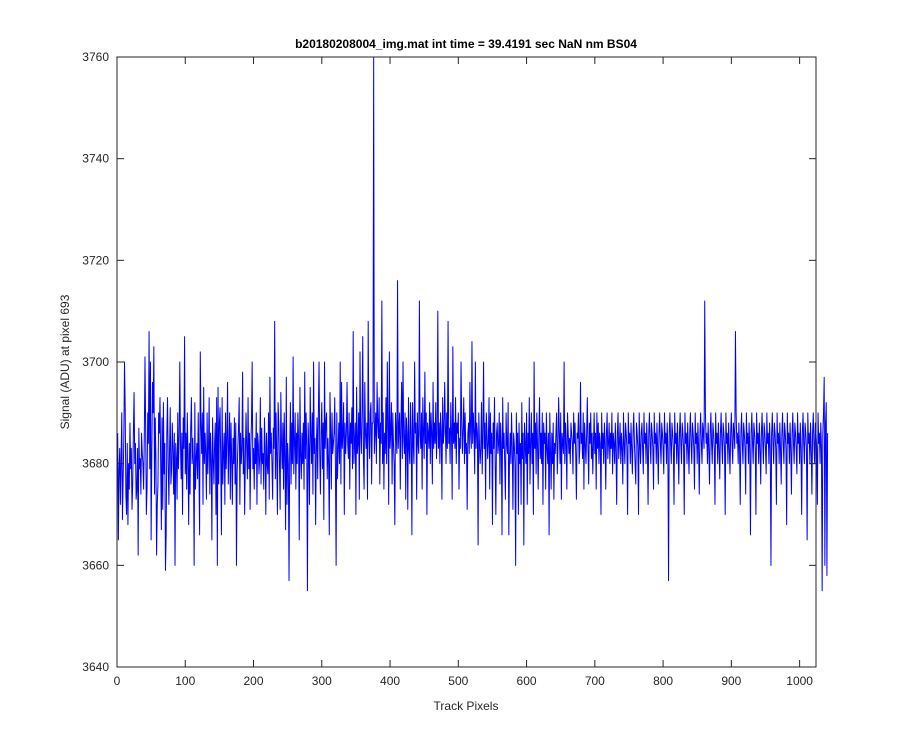 This screenshot has width=900, height=750. What do you see at coordinates (95, 565) in the screenshot?
I see `y-tick-label: 3660` at bounding box center [95, 565].